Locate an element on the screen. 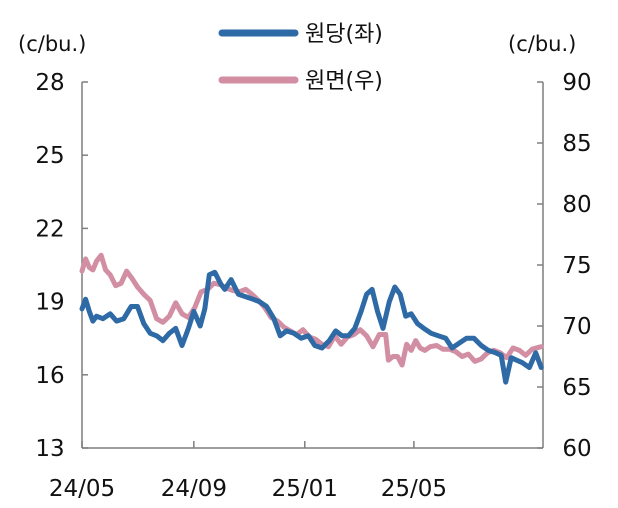 The image size is (618, 508). right-tick-label: 90 is located at coordinates (576, 83).